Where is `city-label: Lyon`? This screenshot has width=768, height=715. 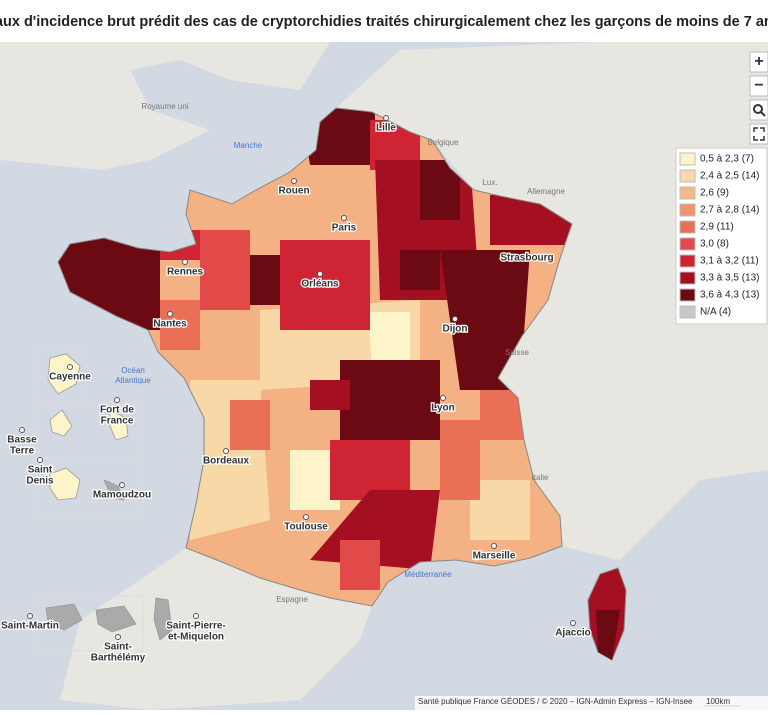
city-label: Lyon is located at coordinates (443, 408).